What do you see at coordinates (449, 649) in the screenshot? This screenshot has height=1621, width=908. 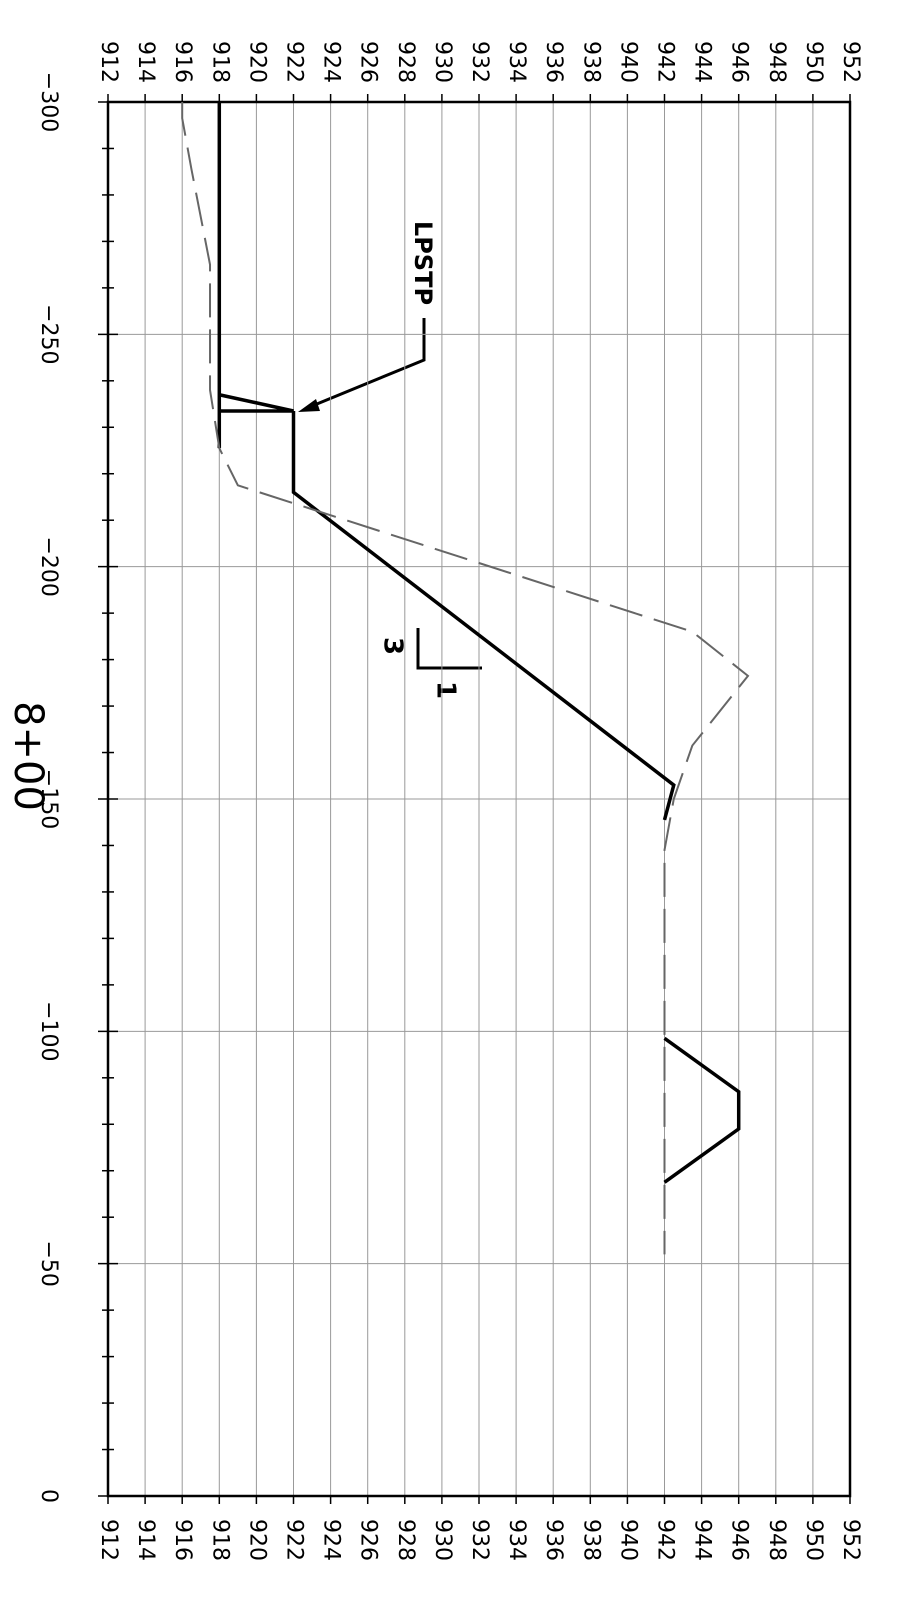 I see `slope-symbol` at bounding box center [449, 649].